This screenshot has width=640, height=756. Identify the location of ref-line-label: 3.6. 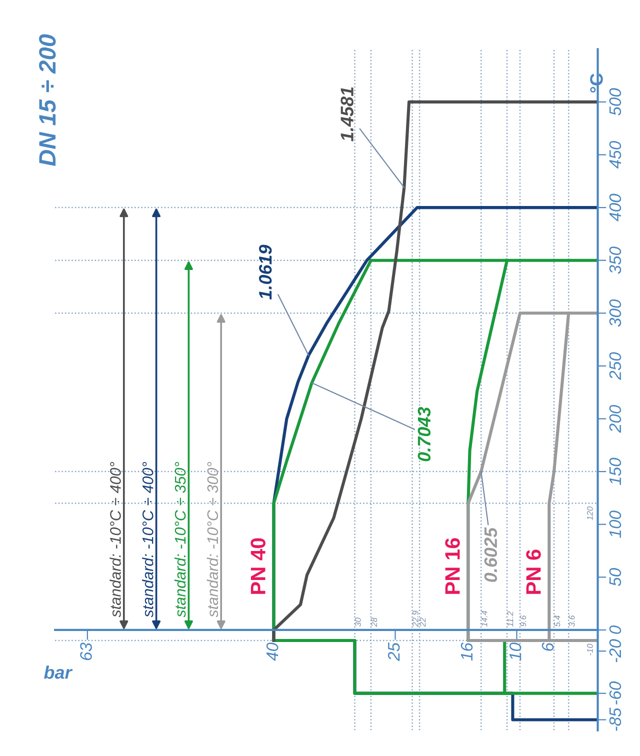
(571, 621).